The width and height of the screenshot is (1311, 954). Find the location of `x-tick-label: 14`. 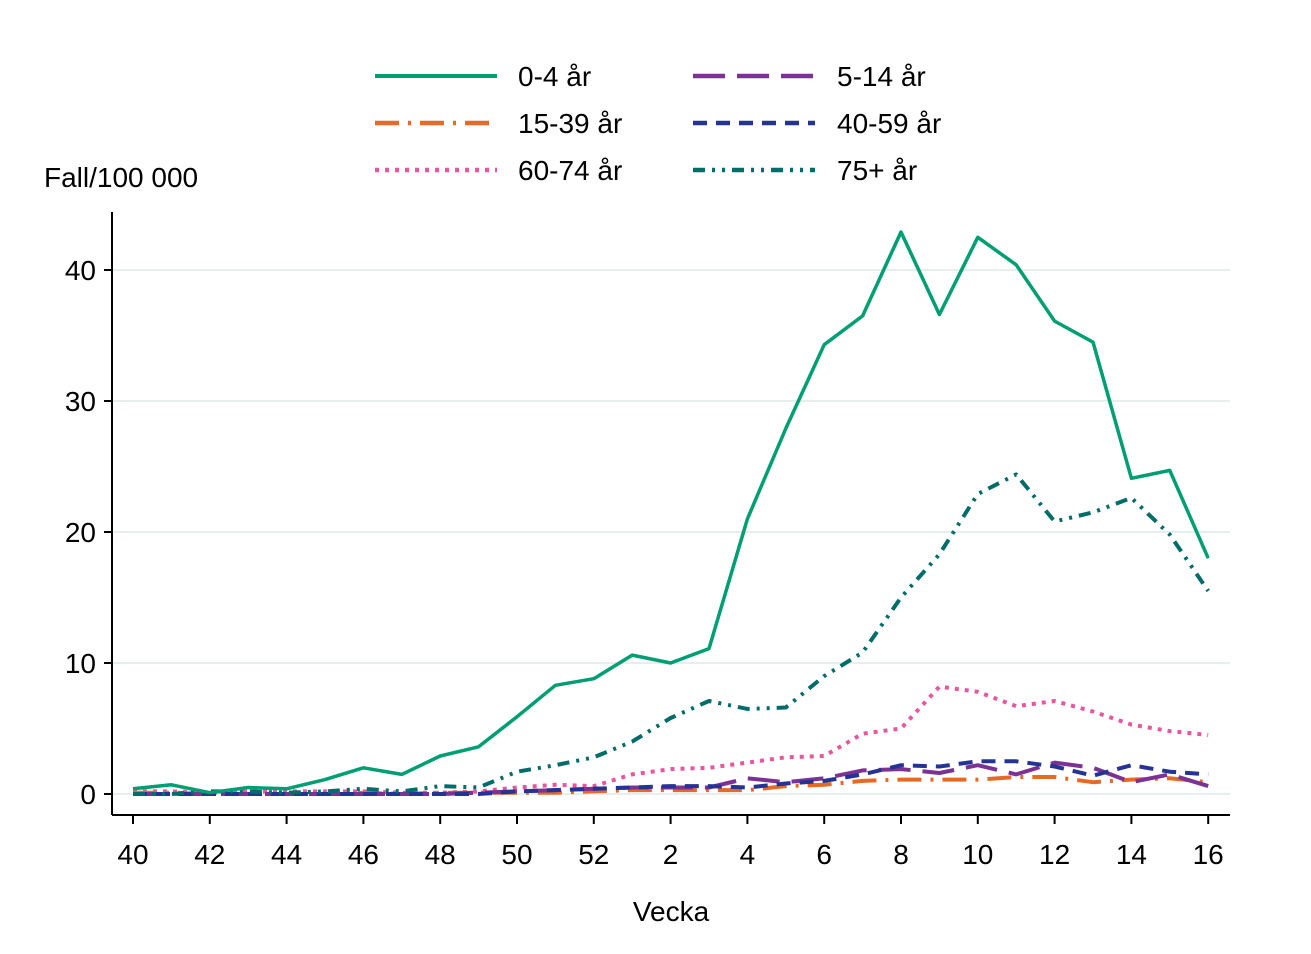

x-tick-label: 14 is located at coordinates (1131, 854).